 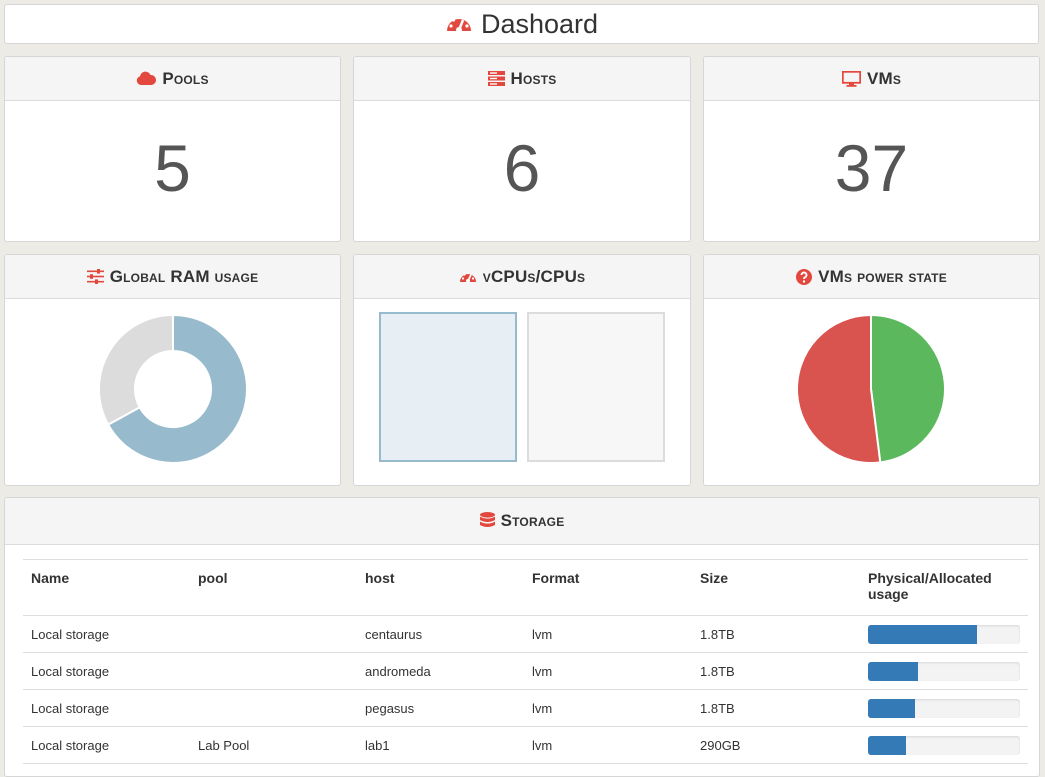 What do you see at coordinates (95, 276) in the screenshot?
I see `sliders-icon` at bounding box center [95, 276].